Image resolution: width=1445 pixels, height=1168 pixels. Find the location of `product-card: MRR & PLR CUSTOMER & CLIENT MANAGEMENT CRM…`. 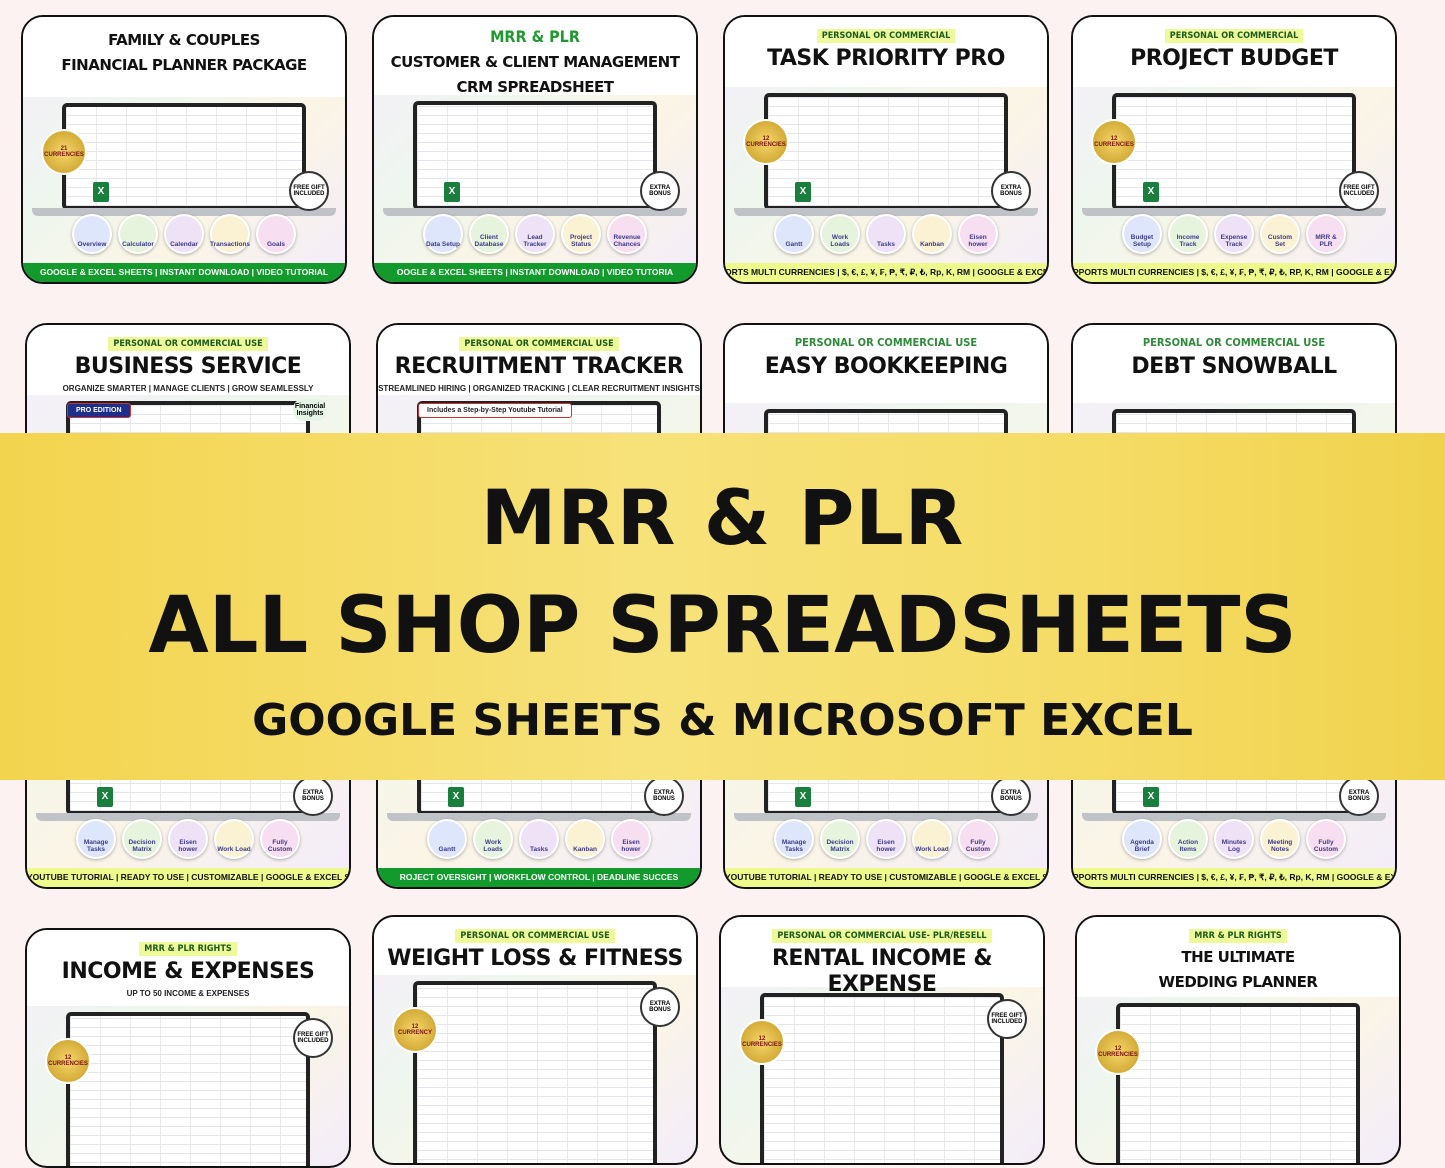

product-card: MRR & PLR CUSTOMER & CLIENT MANAGEMENT CRM… is located at coordinates (535, 149).